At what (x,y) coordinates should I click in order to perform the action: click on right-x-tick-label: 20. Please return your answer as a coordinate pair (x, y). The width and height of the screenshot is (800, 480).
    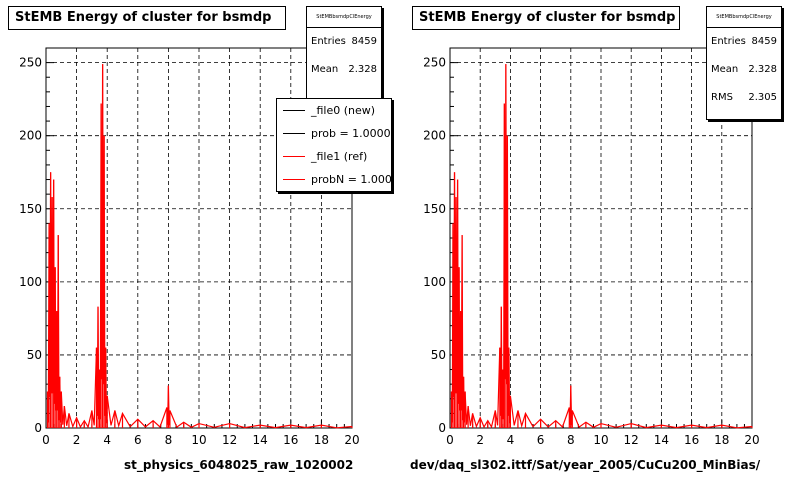
    Looking at the image, I should click on (751, 440).